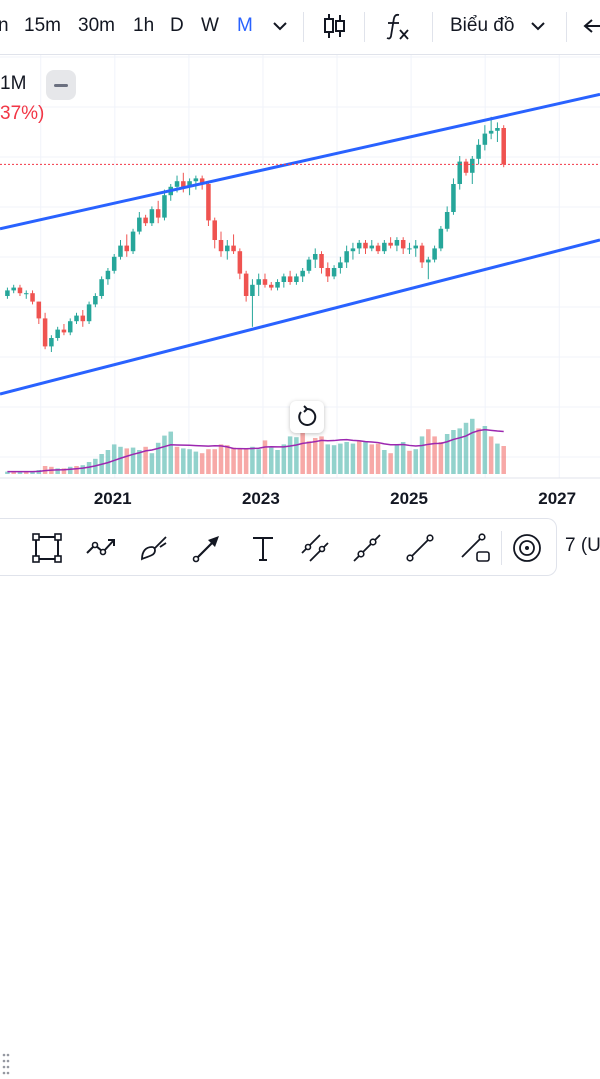  I want to click on timezone-label: 7 (UT, so click(582, 545).